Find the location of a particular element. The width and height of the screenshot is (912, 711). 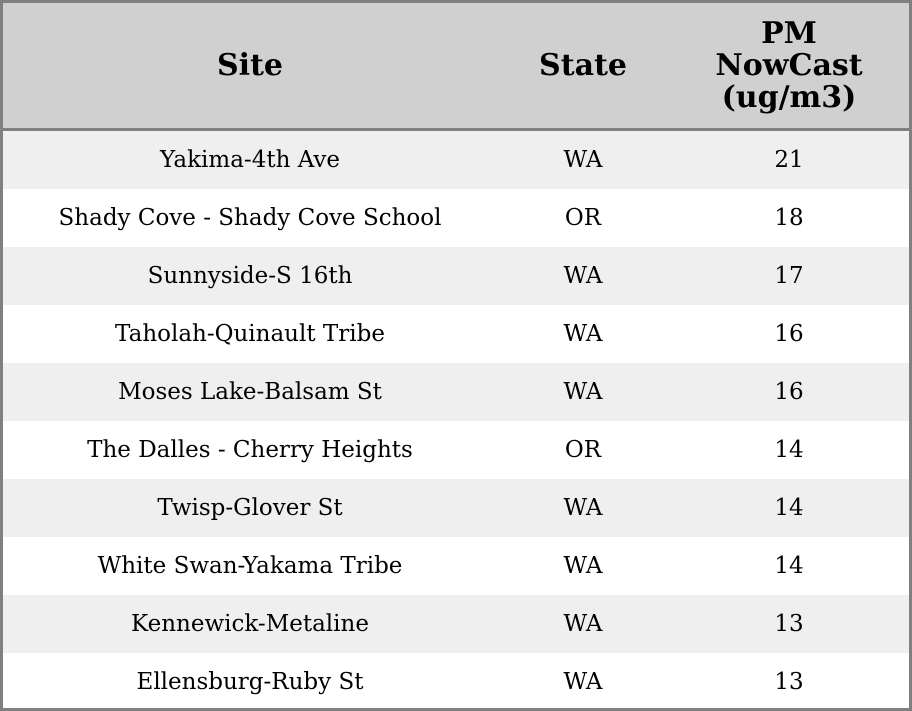

table-row: Twisp-Glover St WA 14 is located at coordinates (456, 508).